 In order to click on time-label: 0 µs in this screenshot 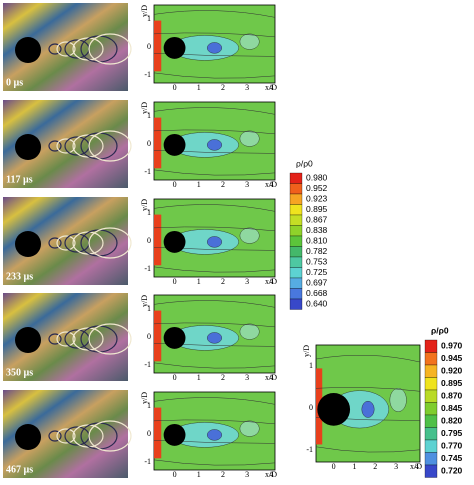, I will do `click(14, 82)`.